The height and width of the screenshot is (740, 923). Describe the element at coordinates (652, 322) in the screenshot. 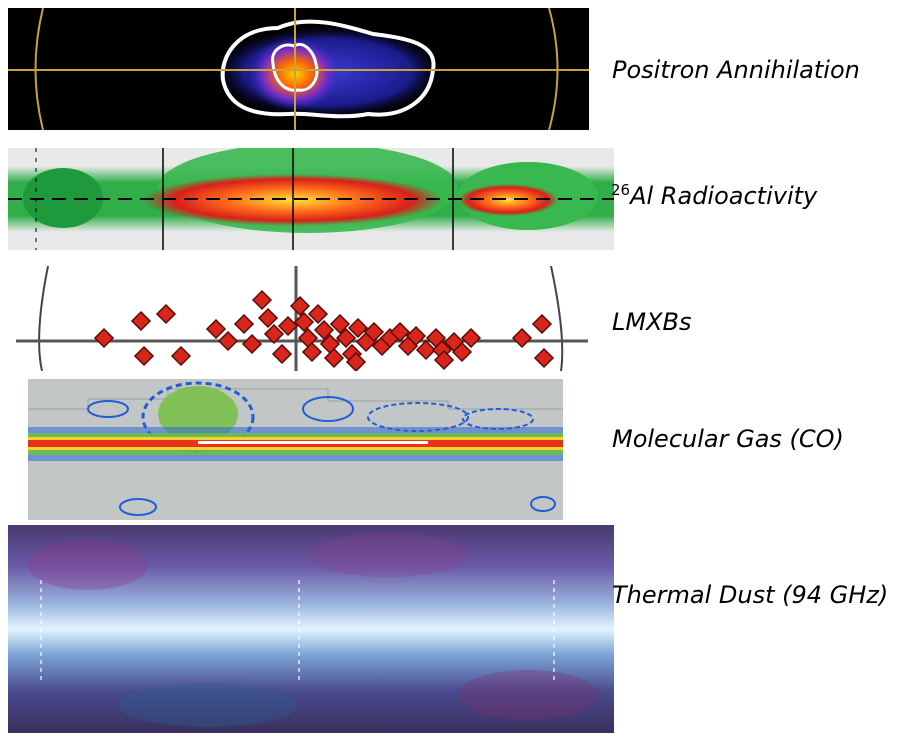

I see `lmxb-label: LMXBs` at that location.